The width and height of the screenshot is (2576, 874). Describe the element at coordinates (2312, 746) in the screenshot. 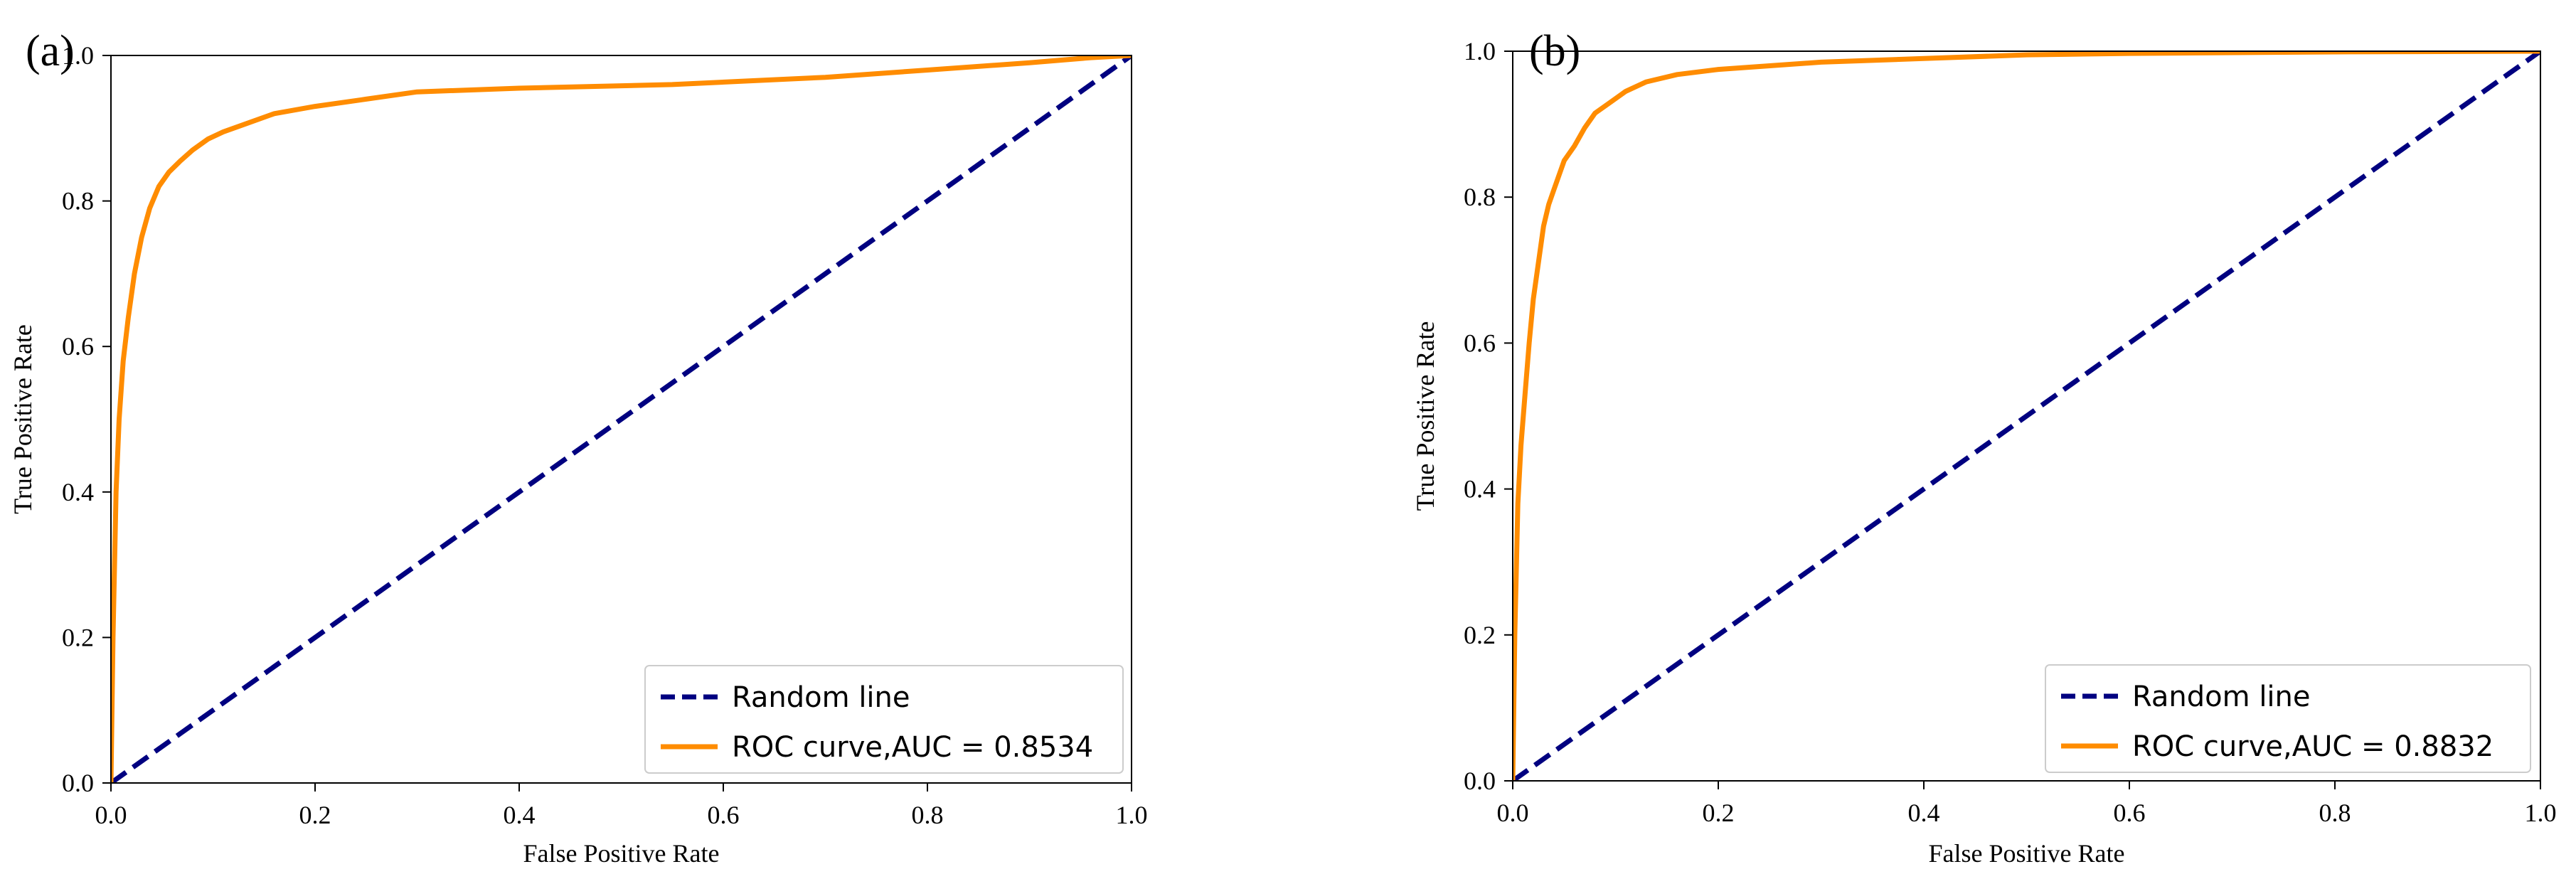

I see `legend-entry: ROC curve,AUC = 0.8832` at that location.